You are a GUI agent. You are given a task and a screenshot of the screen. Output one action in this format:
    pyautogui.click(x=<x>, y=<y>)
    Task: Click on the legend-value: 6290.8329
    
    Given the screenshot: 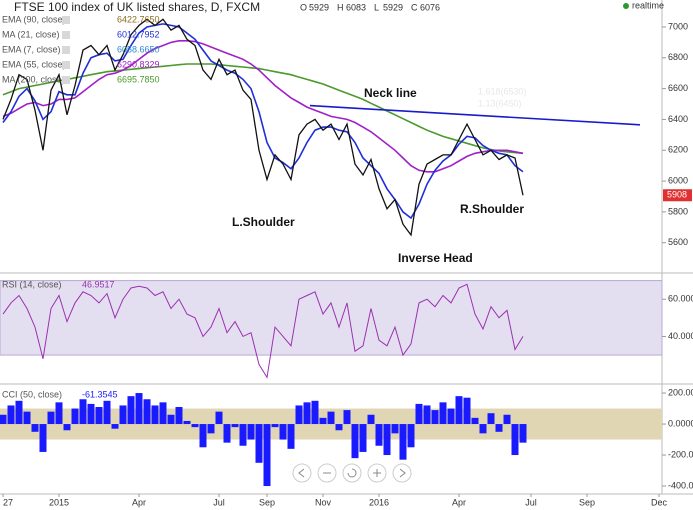 What is the action you would take?
    pyautogui.click(x=138, y=64)
    